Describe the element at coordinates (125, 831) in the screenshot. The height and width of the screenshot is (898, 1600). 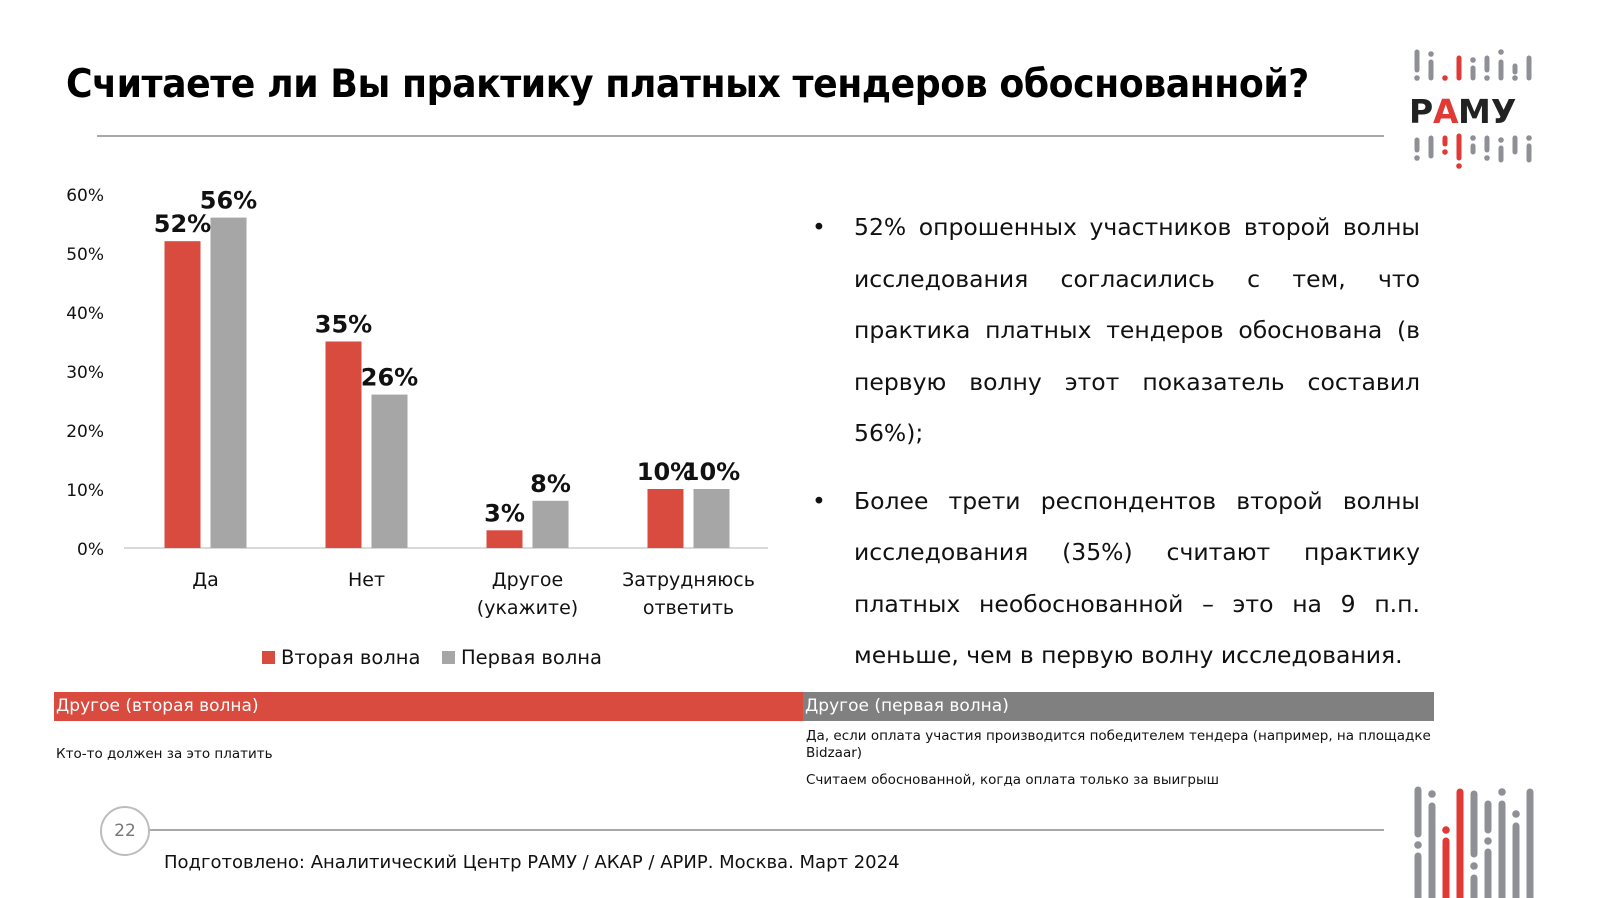
I see `page-number: 22` at that location.